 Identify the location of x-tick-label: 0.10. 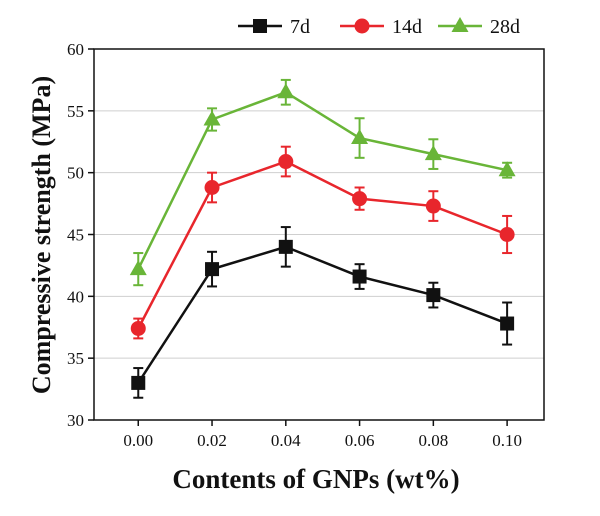
(507, 440).